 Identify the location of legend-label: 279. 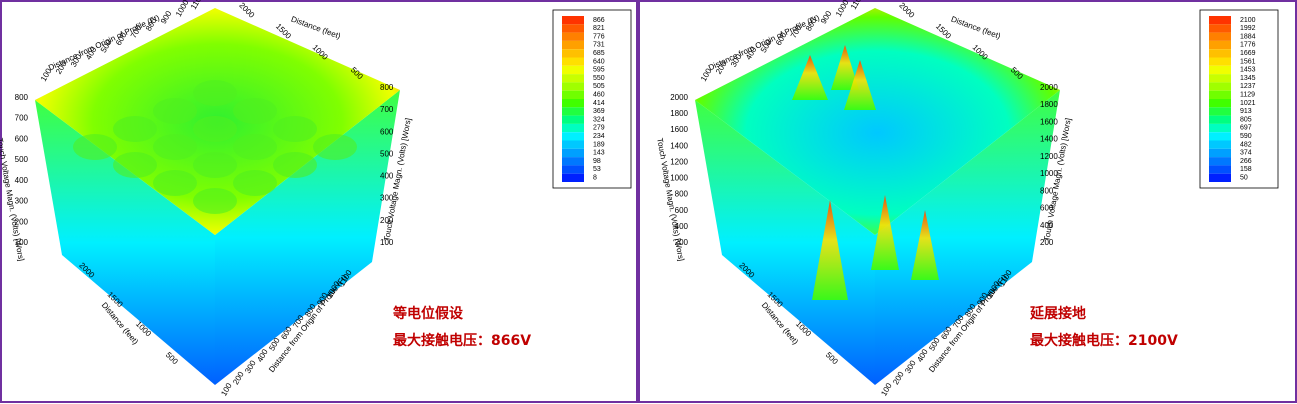
(599, 128).